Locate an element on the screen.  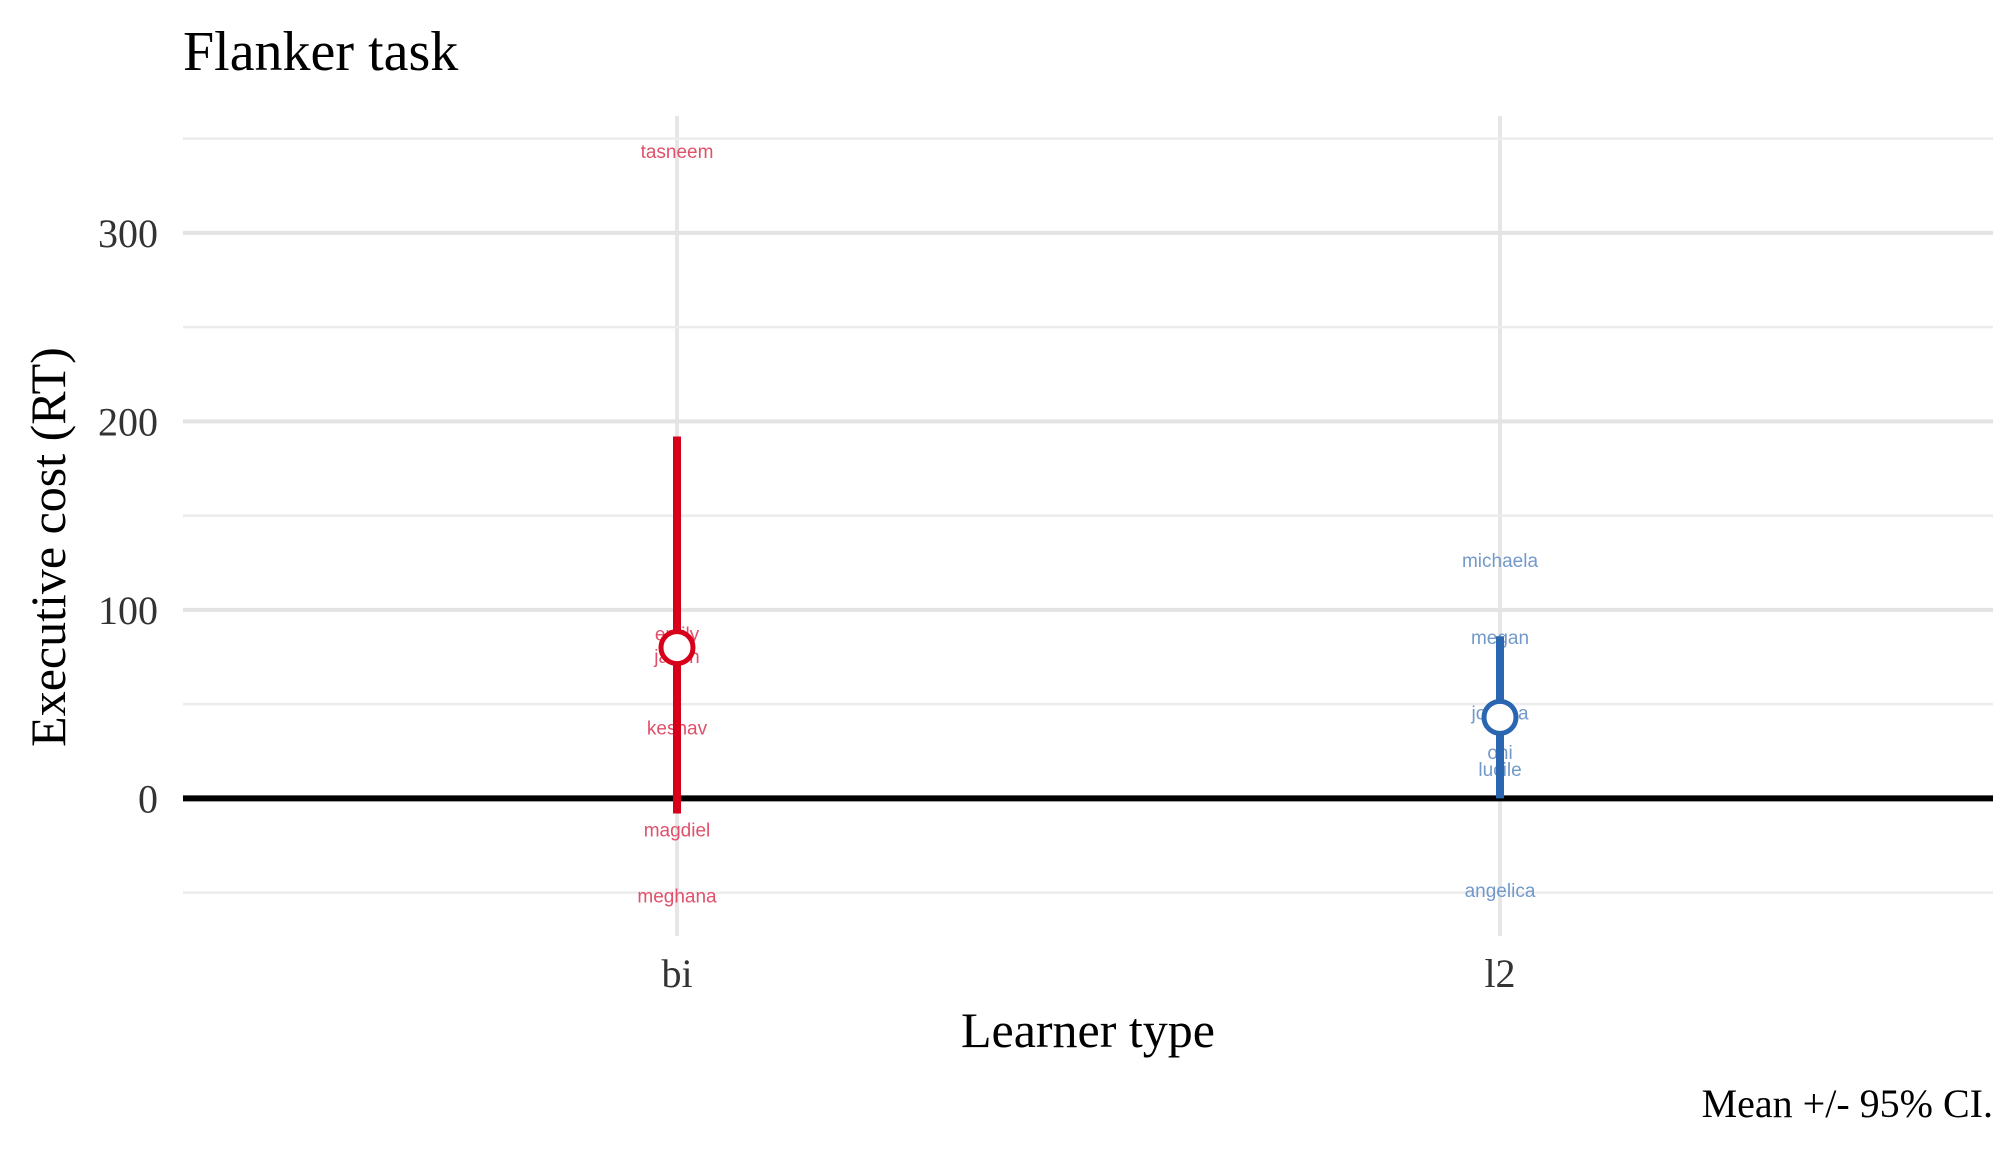
y-axis-label: Executive cost (RT) is located at coordinates (48, 547).